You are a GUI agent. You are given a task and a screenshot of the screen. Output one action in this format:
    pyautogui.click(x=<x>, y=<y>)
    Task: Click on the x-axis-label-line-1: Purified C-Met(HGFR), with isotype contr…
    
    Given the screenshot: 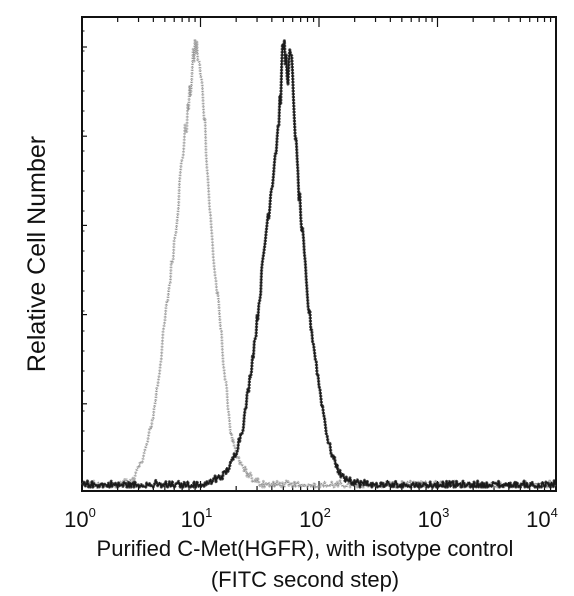 What is the action you would take?
    pyautogui.click(x=305, y=548)
    